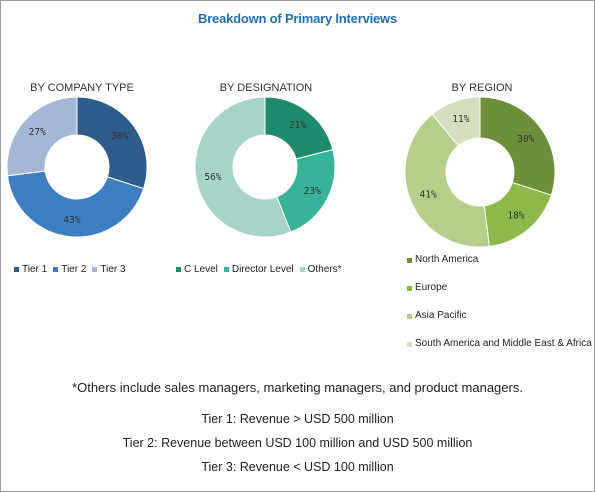  I want to click on slice-label-tier-1: 30%, so click(119, 136).